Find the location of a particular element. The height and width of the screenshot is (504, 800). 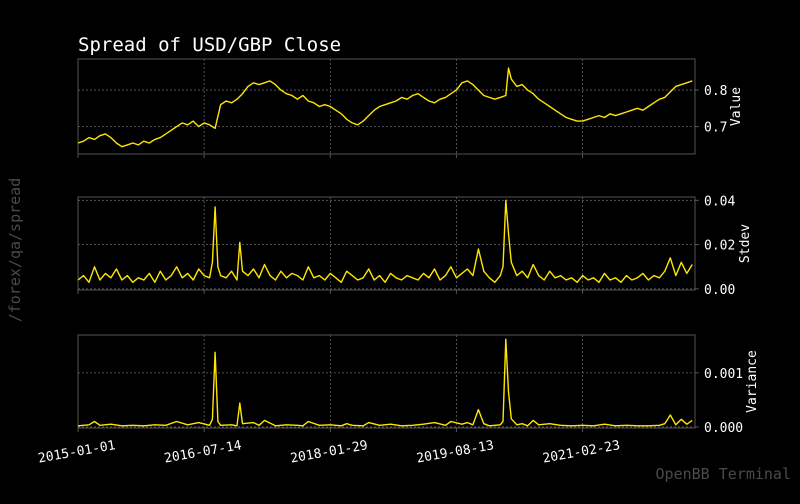

y-tick-label: 0.7 is located at coordinates (715, 128).